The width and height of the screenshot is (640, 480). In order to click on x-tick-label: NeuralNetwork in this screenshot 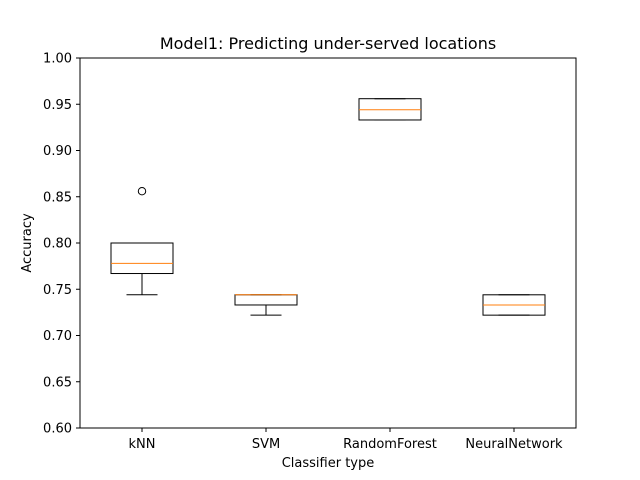, I will do `click(514, 444)`.